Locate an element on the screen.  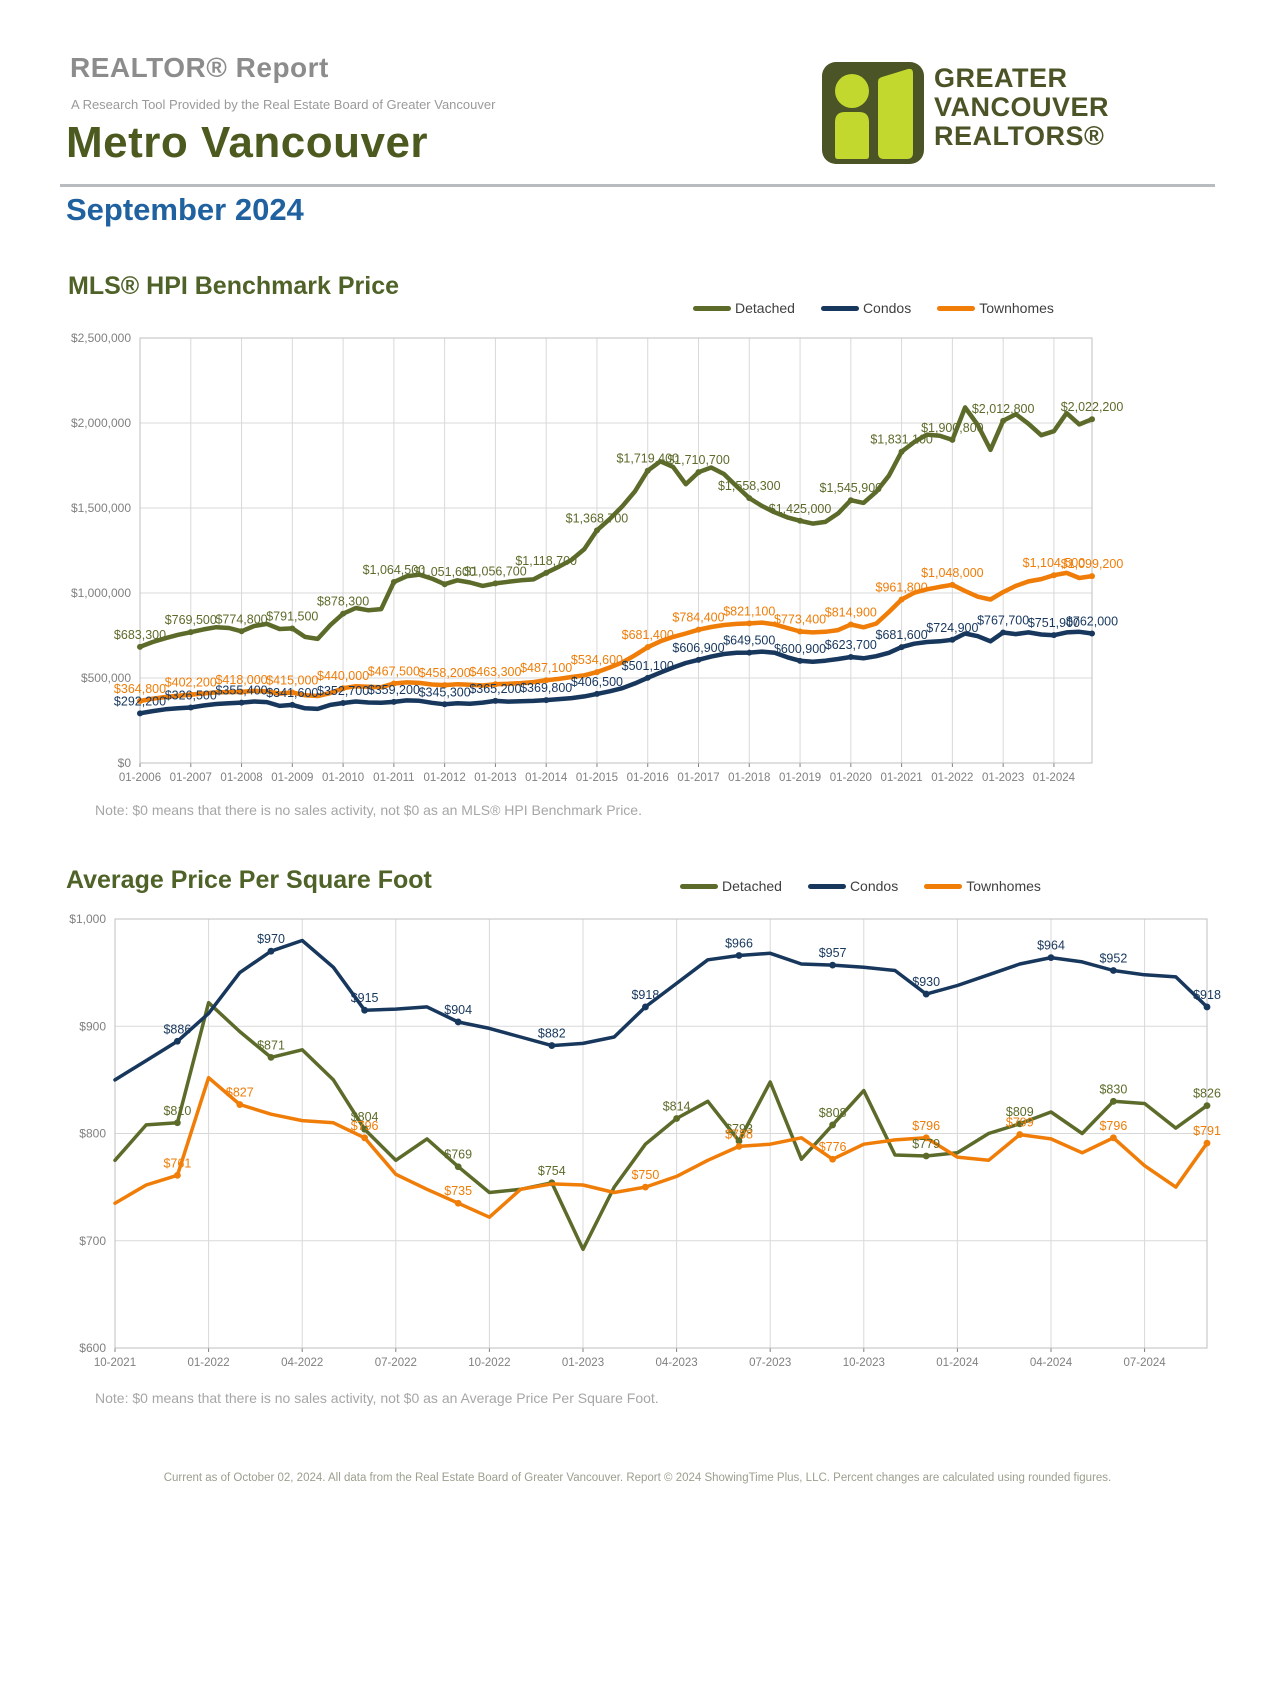
svg-text: $810 is located at coordinates (177, 1111).